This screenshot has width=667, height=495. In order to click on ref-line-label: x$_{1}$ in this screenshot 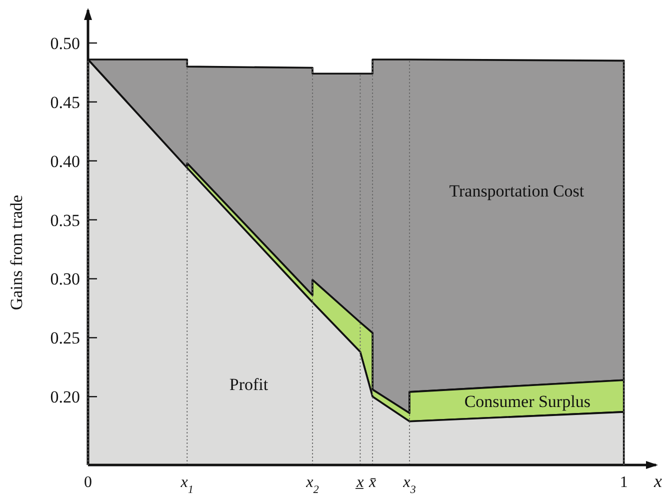, I will do `click(187, 484)`.